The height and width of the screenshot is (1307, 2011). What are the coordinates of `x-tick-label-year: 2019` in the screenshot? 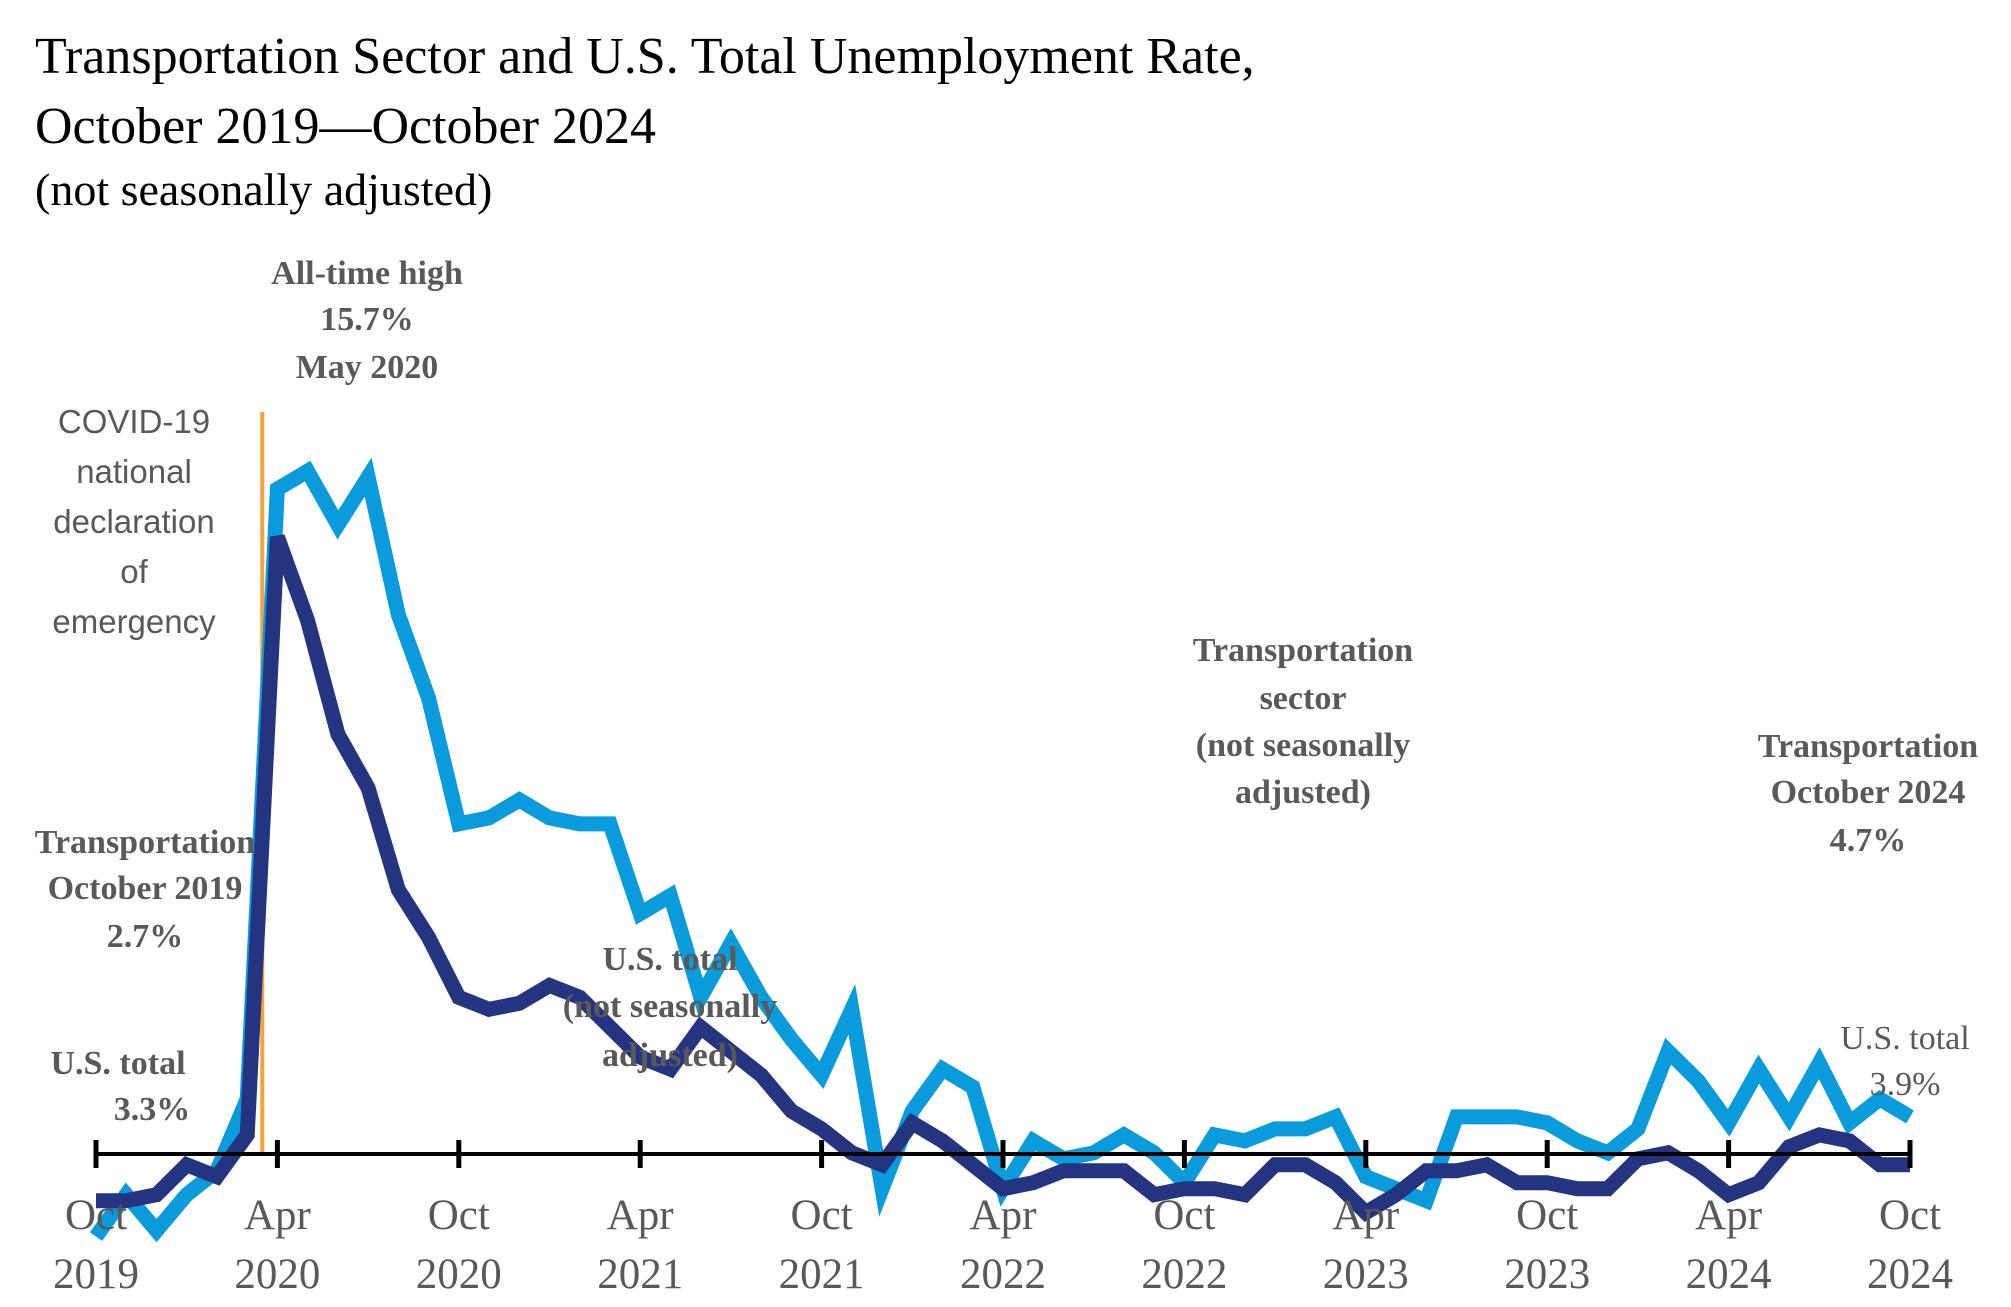 It's located at (96, 1274).